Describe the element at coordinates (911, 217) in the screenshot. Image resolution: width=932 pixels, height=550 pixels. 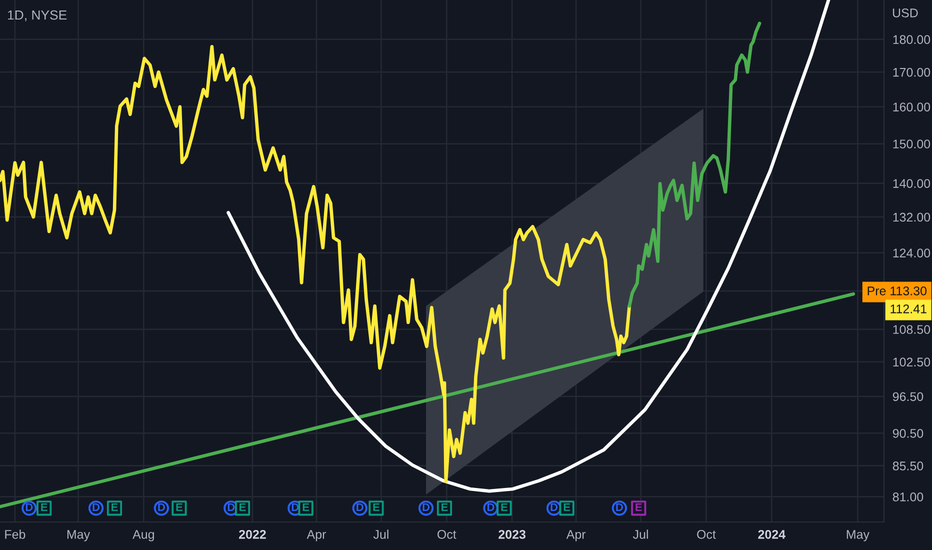
I see `y-tick-label: 132.00` at that location.